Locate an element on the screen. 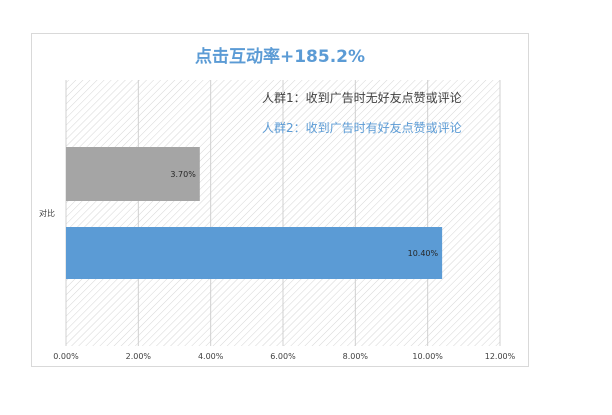 This screenshot has width=612, height=415. data-label-series-2: 10.40% is located at coordinates (423, 253).